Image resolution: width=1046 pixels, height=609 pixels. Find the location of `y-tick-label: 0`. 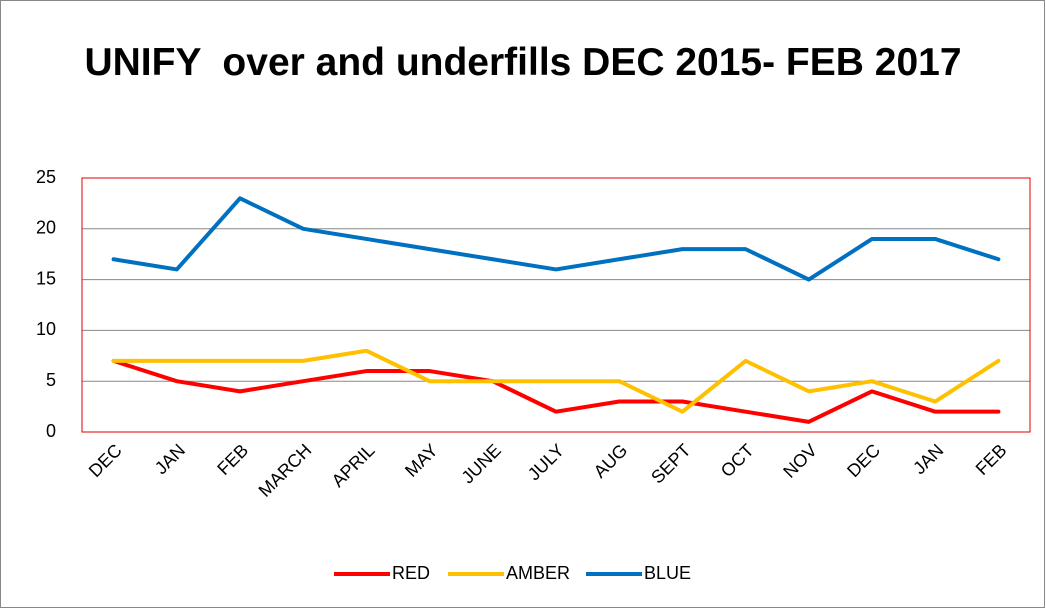

y-tick-label: 0 is located at coordinates (51, 431).